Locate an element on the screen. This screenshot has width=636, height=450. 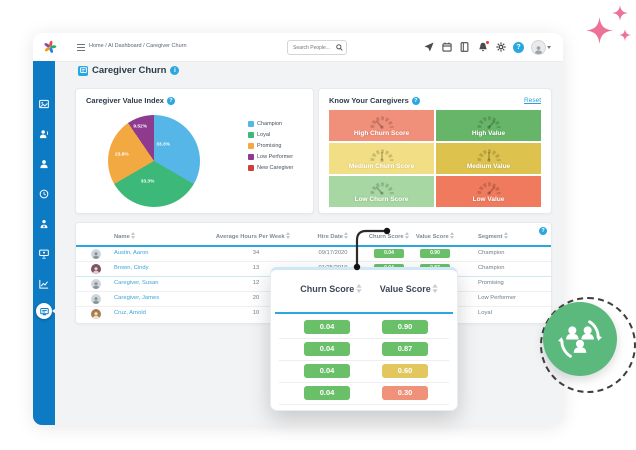
legend-item-low-performer: Low Performer is located at coordinates (270, 156).